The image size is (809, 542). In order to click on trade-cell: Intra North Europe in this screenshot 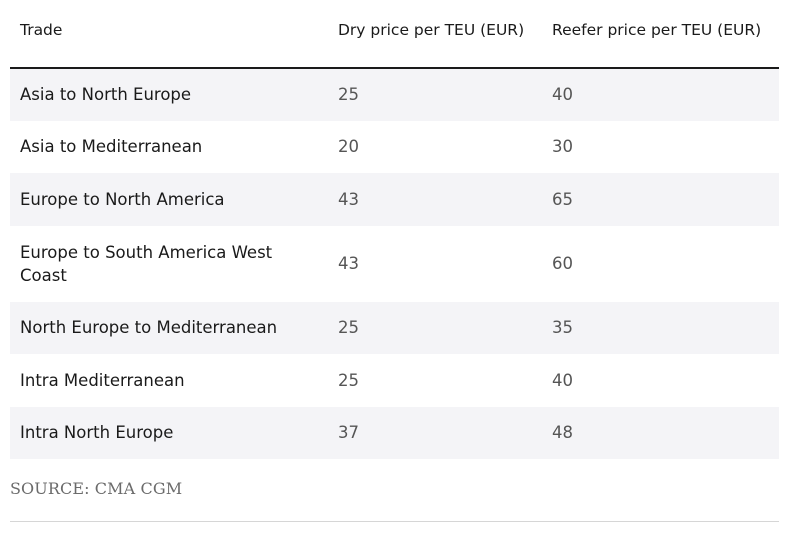, I will do `click(97, 433)`.